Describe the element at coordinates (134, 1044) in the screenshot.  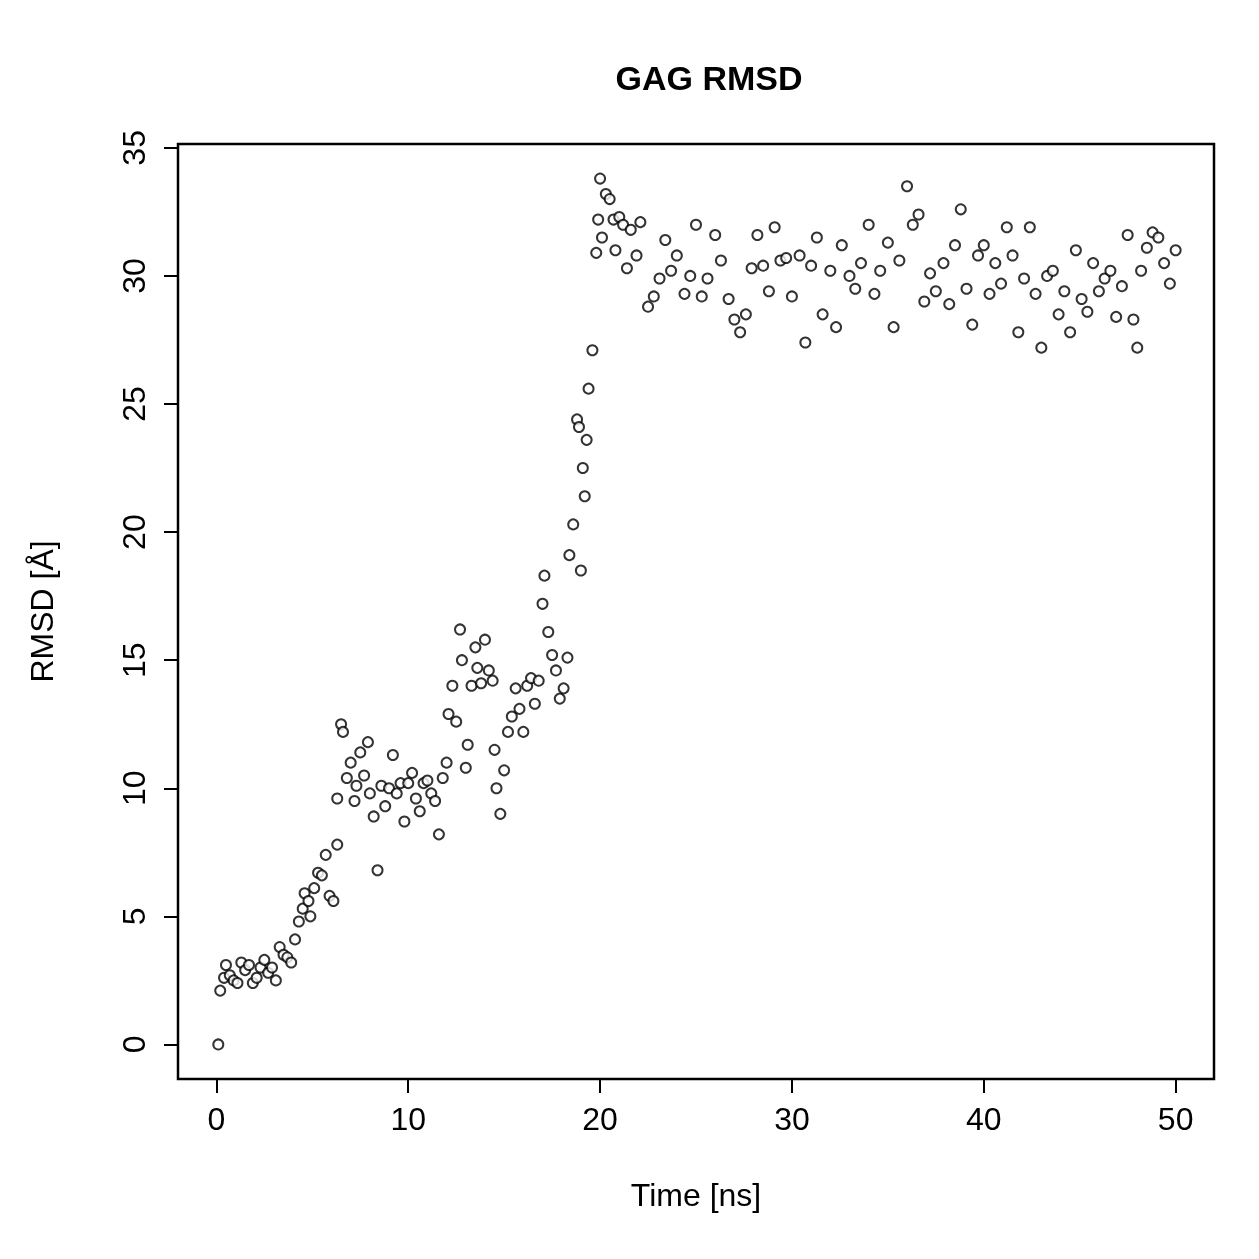
I see `y-tick-label: 0` at that location.